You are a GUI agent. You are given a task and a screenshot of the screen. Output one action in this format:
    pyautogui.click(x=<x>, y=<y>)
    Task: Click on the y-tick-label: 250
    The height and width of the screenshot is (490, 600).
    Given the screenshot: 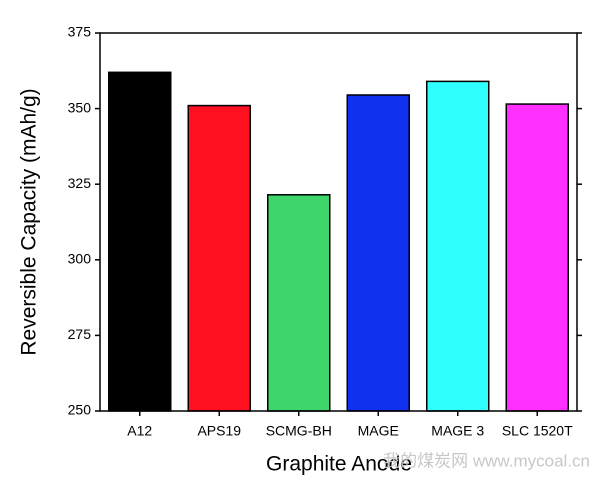 What is the action you would take?
    pyautogui.click(x=80, y=410)
    